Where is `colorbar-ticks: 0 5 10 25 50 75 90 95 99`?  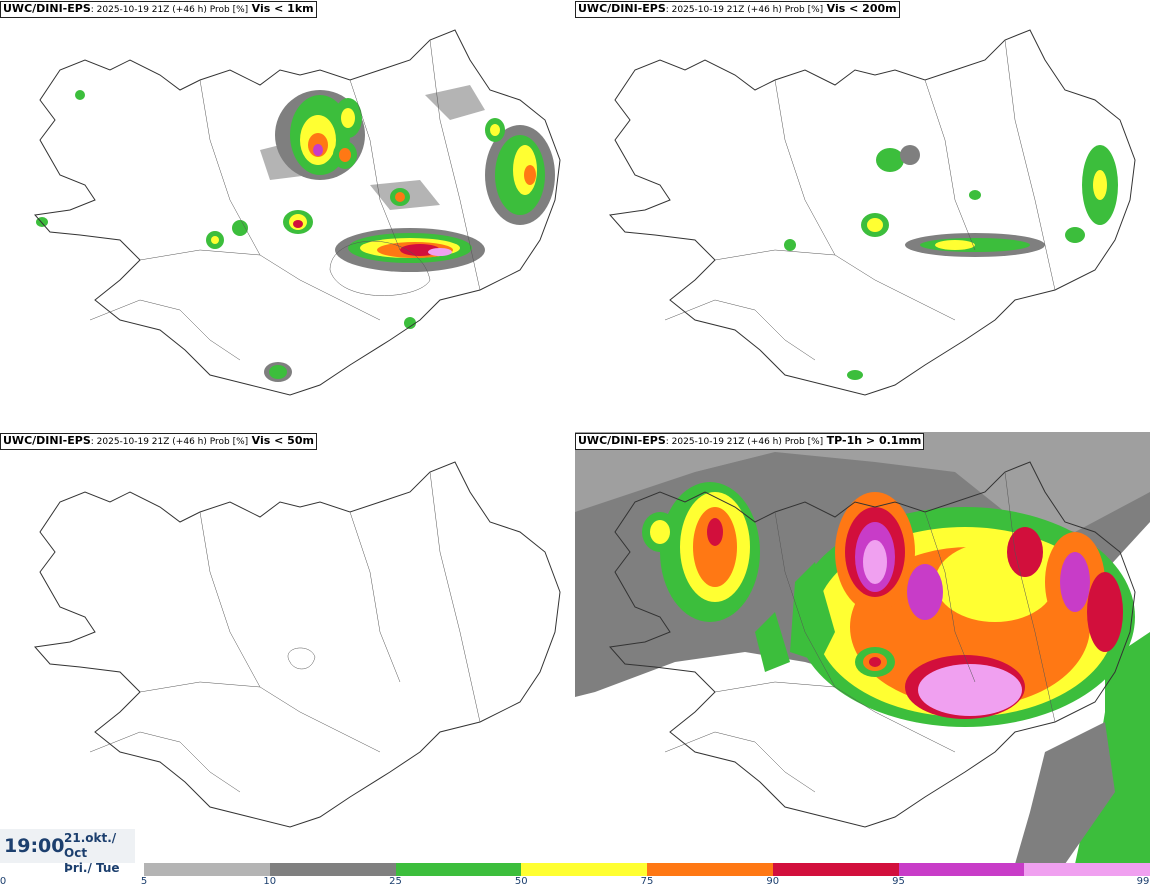 colorbar-ticks: 0 5 10 25 50 75 90 95 99 is located at coordinates (575, 883).